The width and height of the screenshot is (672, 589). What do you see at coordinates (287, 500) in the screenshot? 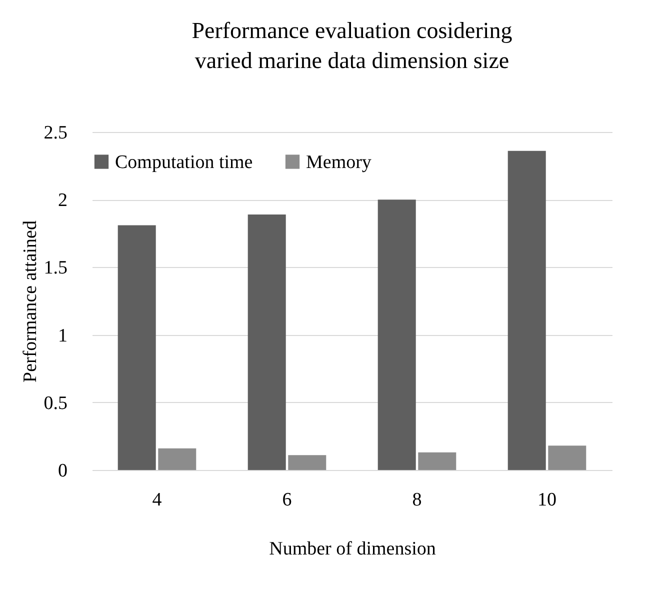
I see `x-tick-label: 6` at bounding box center [287, 500].